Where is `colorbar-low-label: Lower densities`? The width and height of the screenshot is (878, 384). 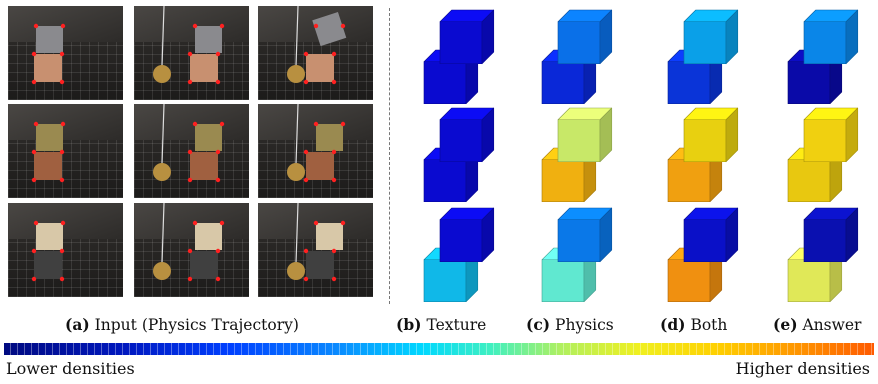
colorbar-low-label: Lower densities is located at coordinates (70, 368).